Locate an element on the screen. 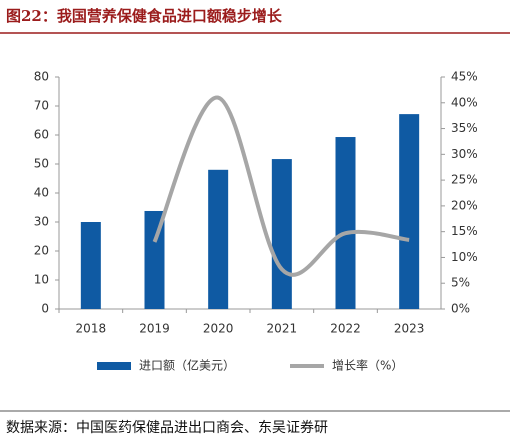 The image size is (510, 444). y2-tick-label: 35% is located at coordinates (464, 128).